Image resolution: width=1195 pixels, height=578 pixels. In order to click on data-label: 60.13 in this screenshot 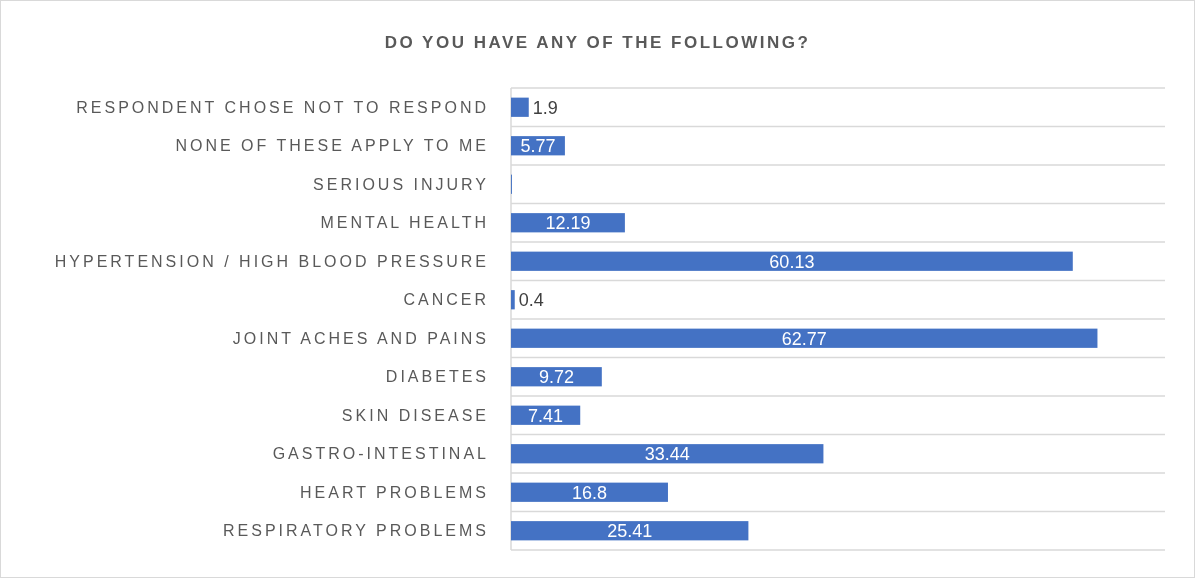, I will do `click(792, 261)`.